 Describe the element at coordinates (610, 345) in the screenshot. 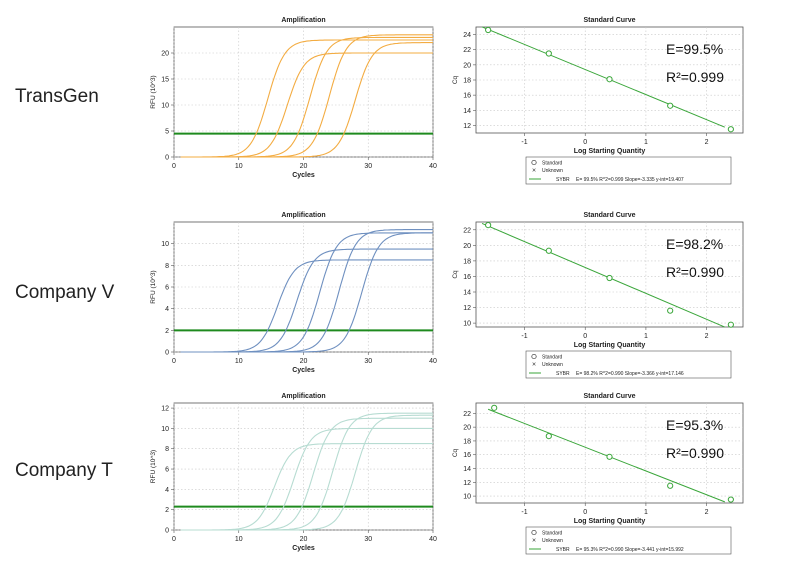

I see `standard-curve-xlabel: Log Starting Quantity` at that location.